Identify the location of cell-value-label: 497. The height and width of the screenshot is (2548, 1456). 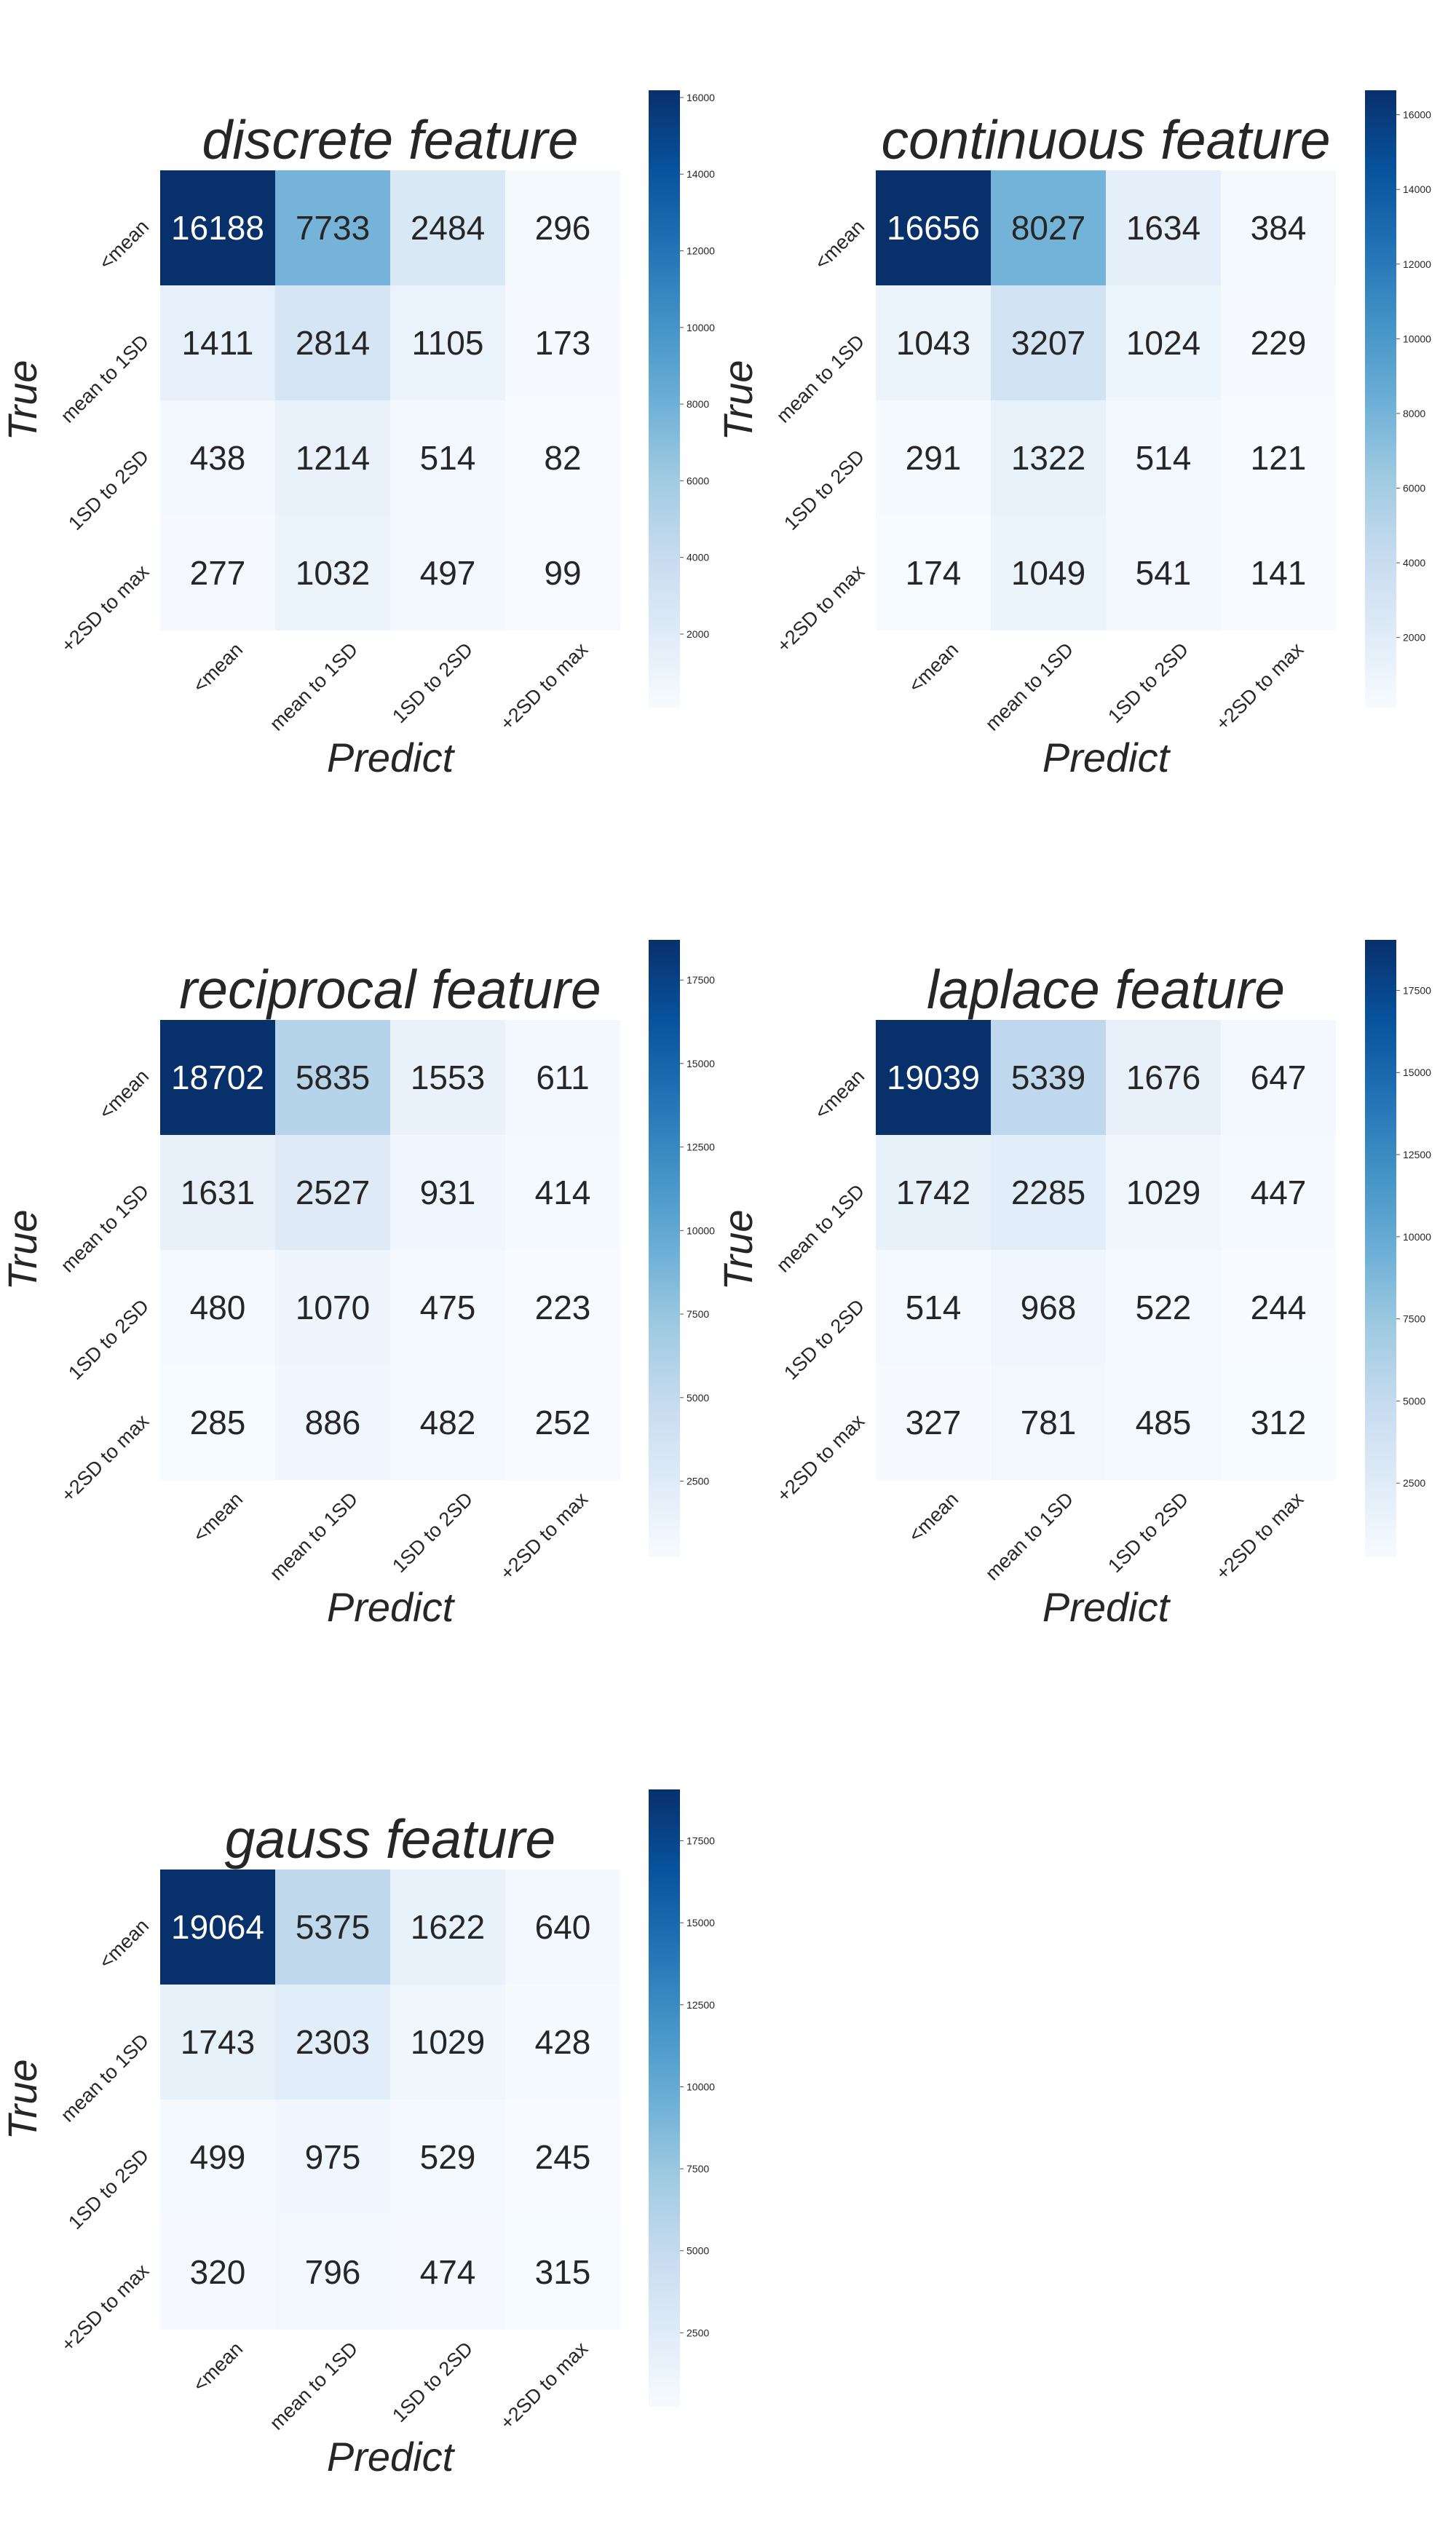
(448, 573).